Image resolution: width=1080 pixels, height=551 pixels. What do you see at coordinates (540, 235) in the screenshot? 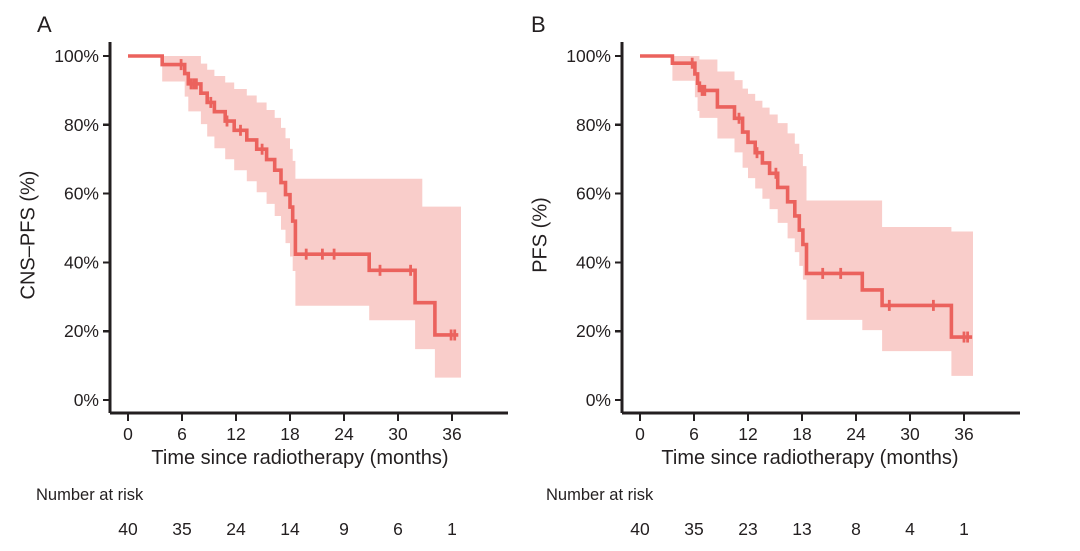
I see `y-axis-title-pfs: PFS (%)` at bounding box center [540, 235].